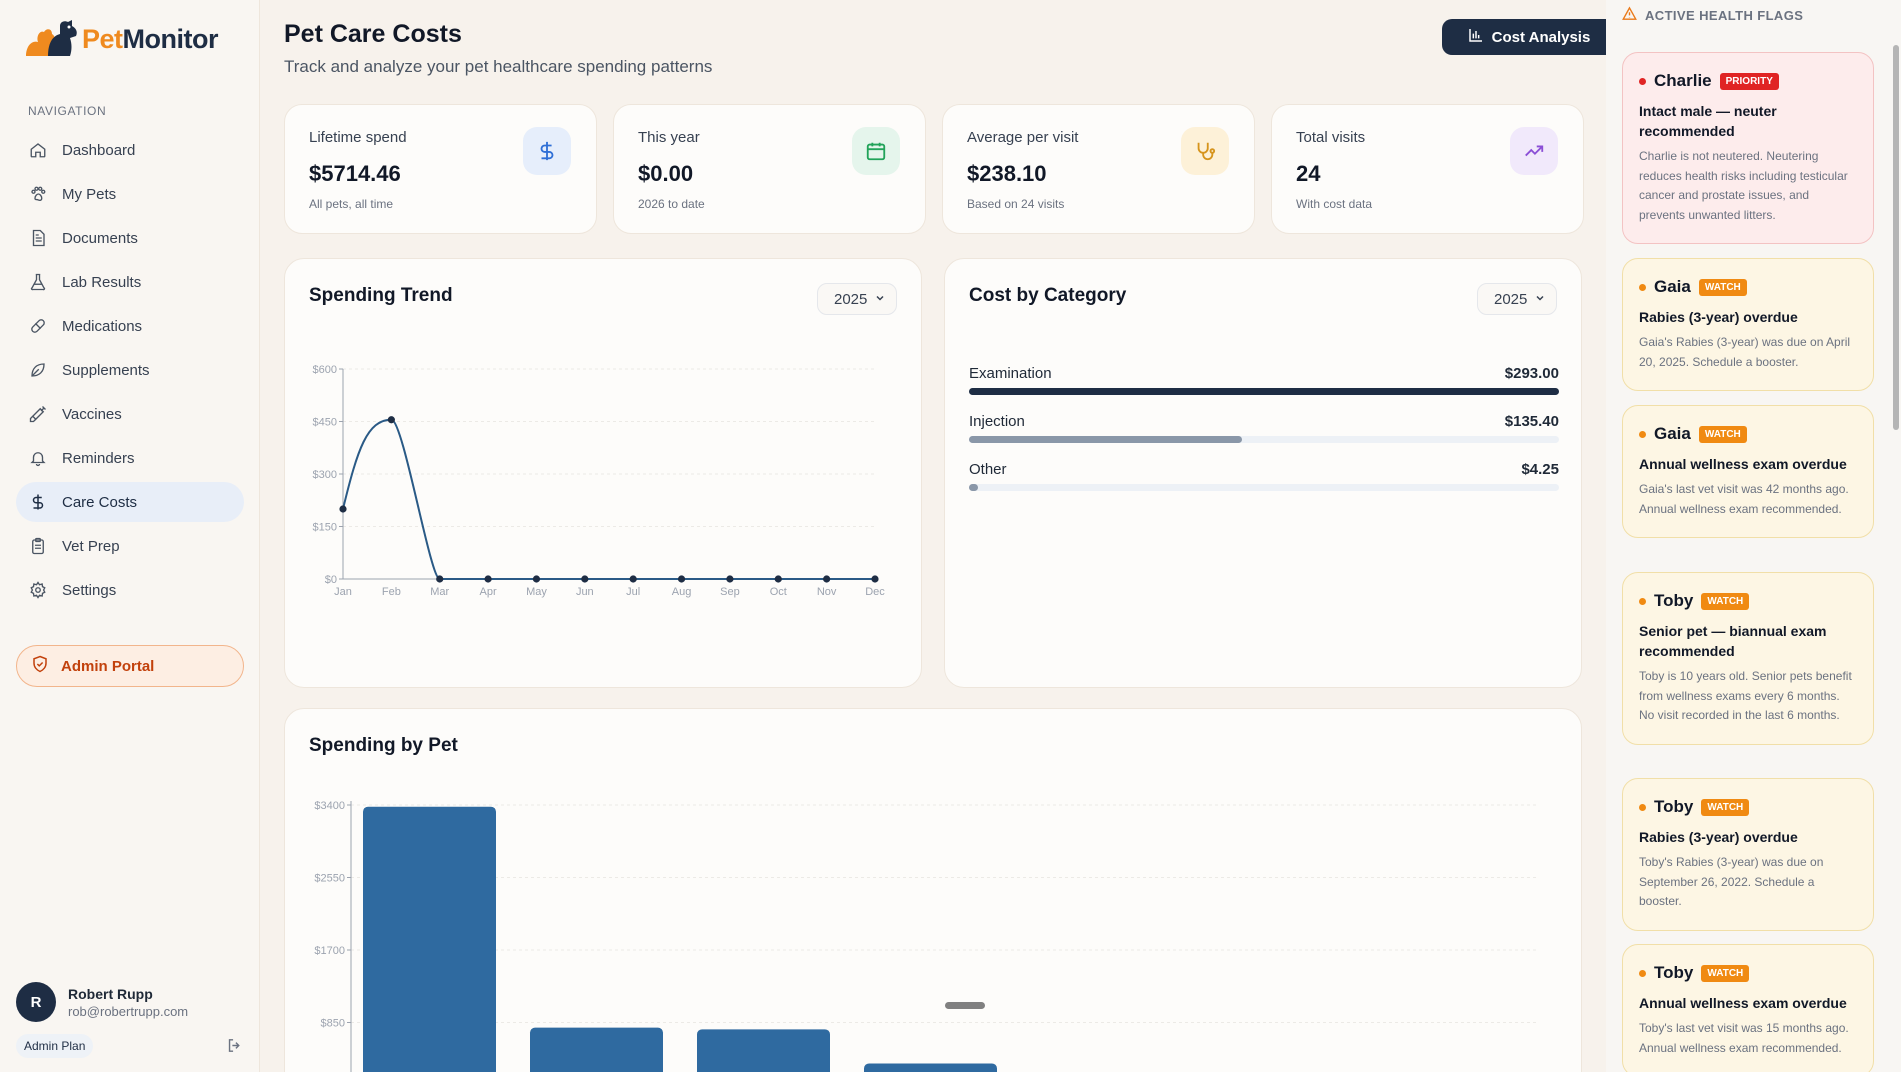 Image resolution: width=1901 pixels, height=1072 pixels. Describe the element at coordinates (102, 282) in the screenshot. I see `sidebar-item-label: Lab Results` at that location.